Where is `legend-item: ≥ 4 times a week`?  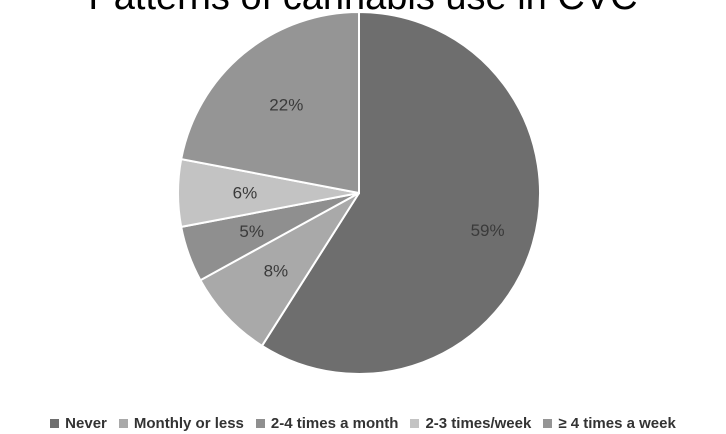
legend-item: ≥ 4 times a week is located at coordinates (609, 423).